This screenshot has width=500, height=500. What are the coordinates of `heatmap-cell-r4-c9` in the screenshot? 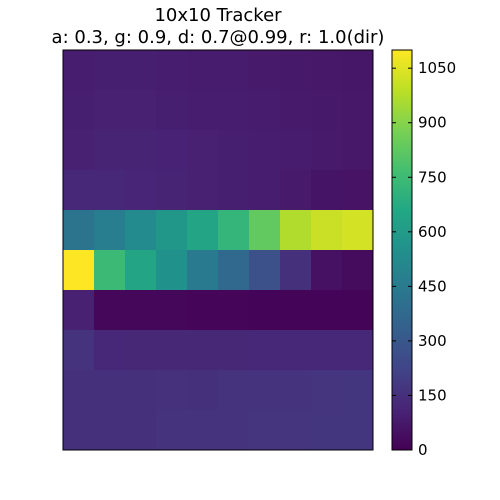 It's located at (358, 230).